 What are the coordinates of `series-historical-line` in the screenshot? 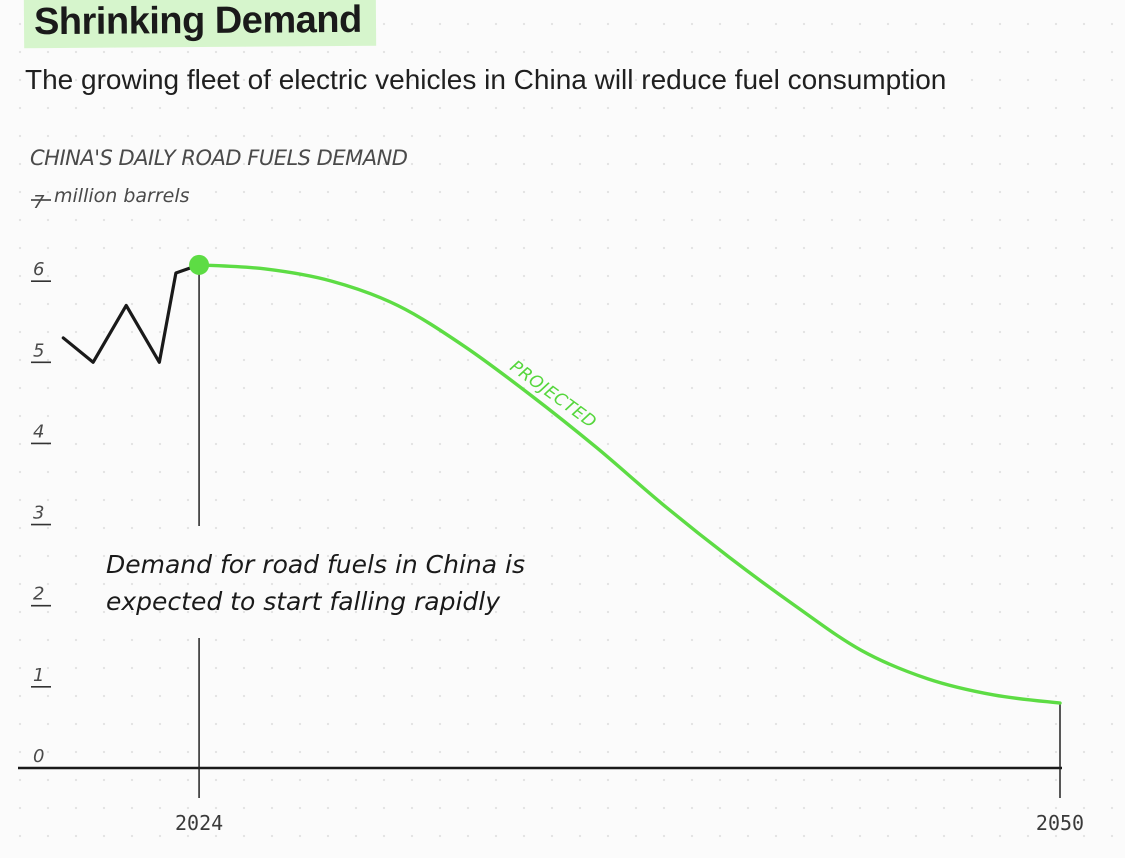 It's located at (131, 313).